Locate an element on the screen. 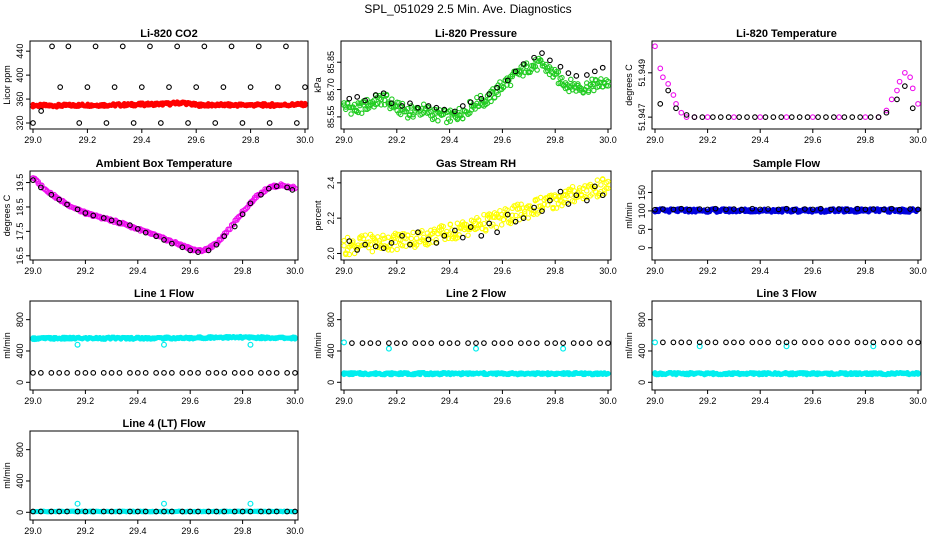 The image size is (936, 540). y-tick-label: 800 is located at coordinates (20, 319).